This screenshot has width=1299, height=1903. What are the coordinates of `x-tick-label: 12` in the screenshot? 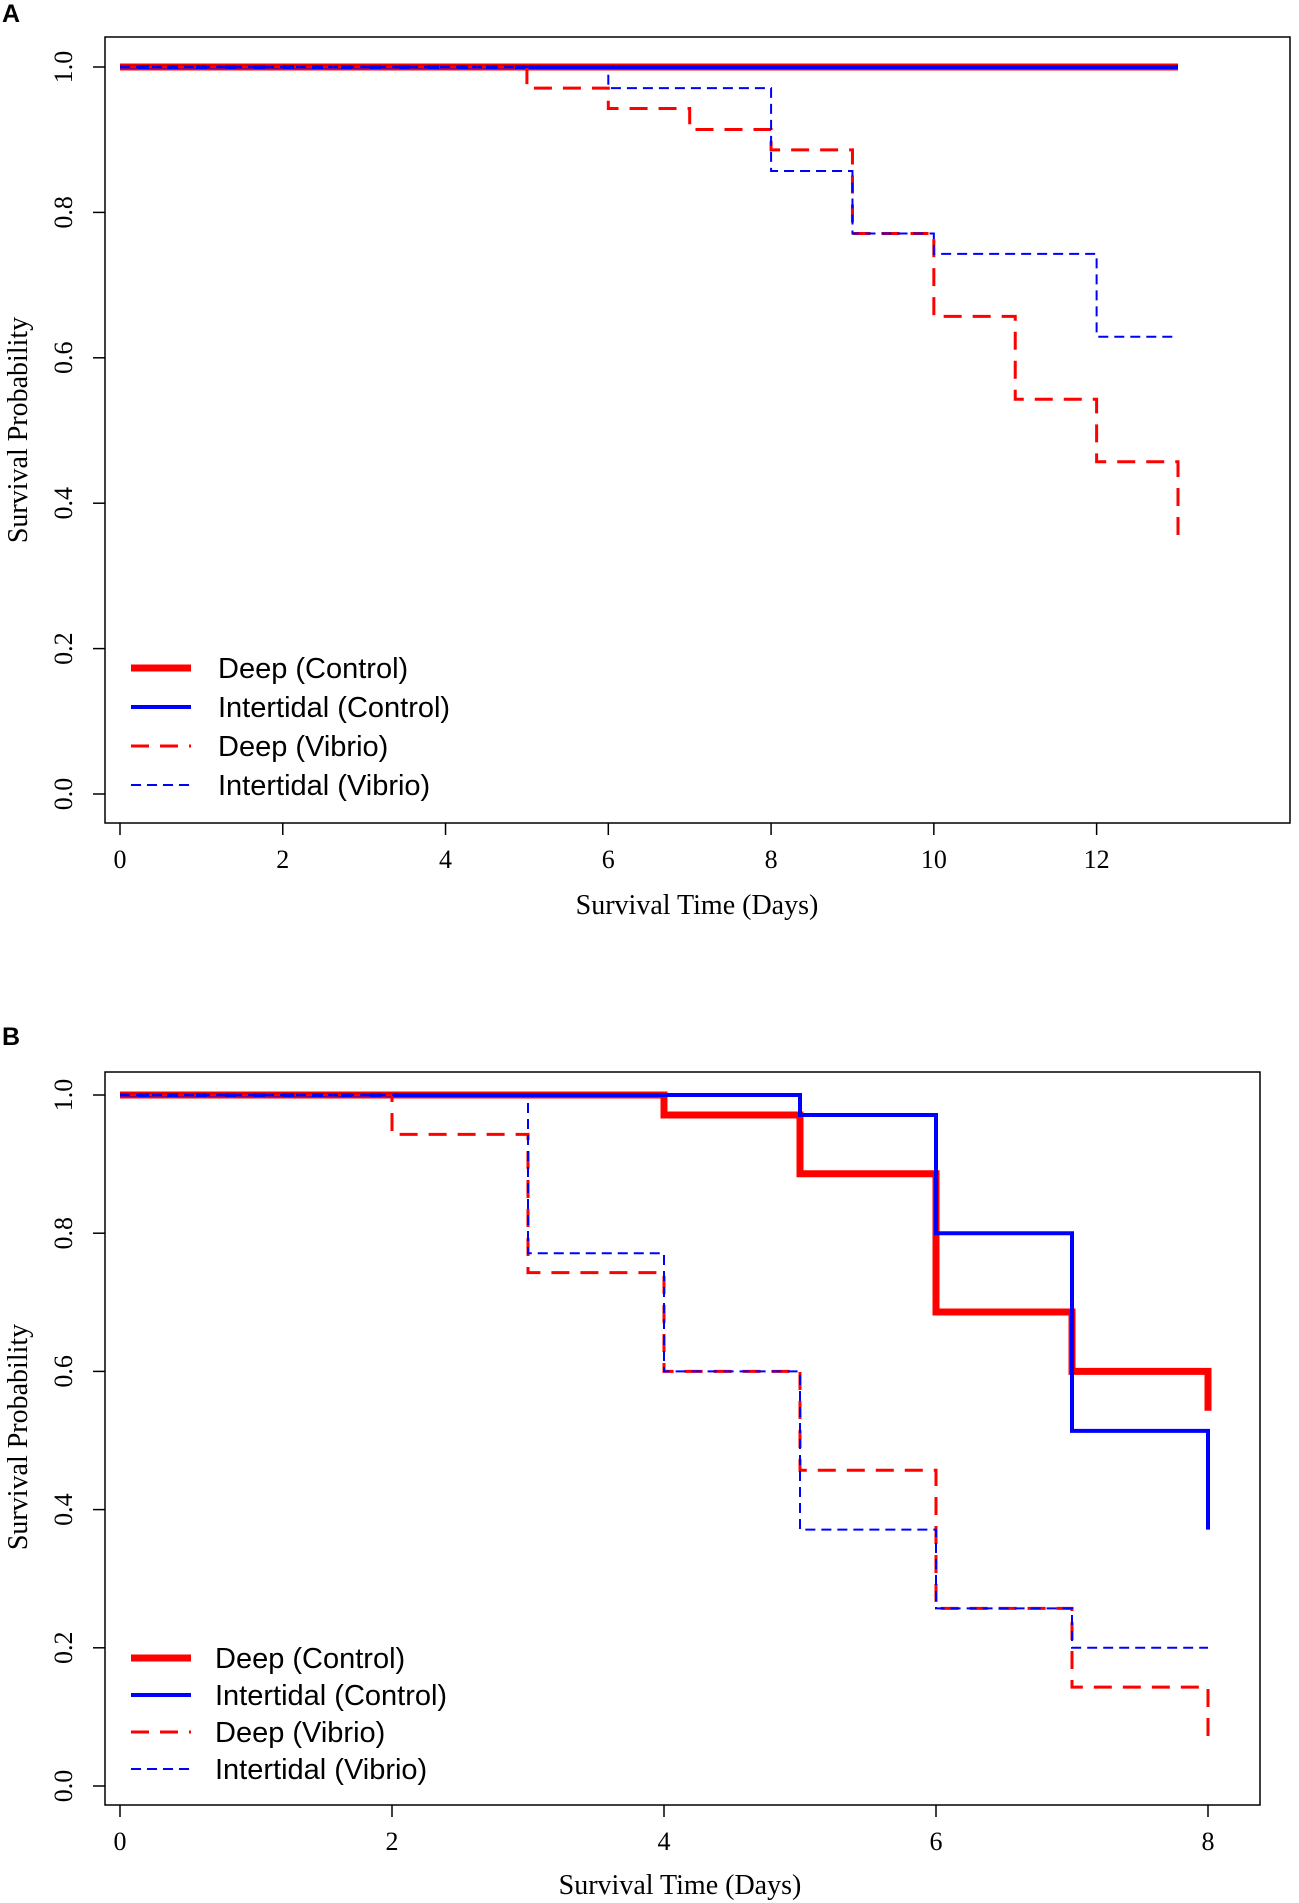 It's located at (1097, 859).